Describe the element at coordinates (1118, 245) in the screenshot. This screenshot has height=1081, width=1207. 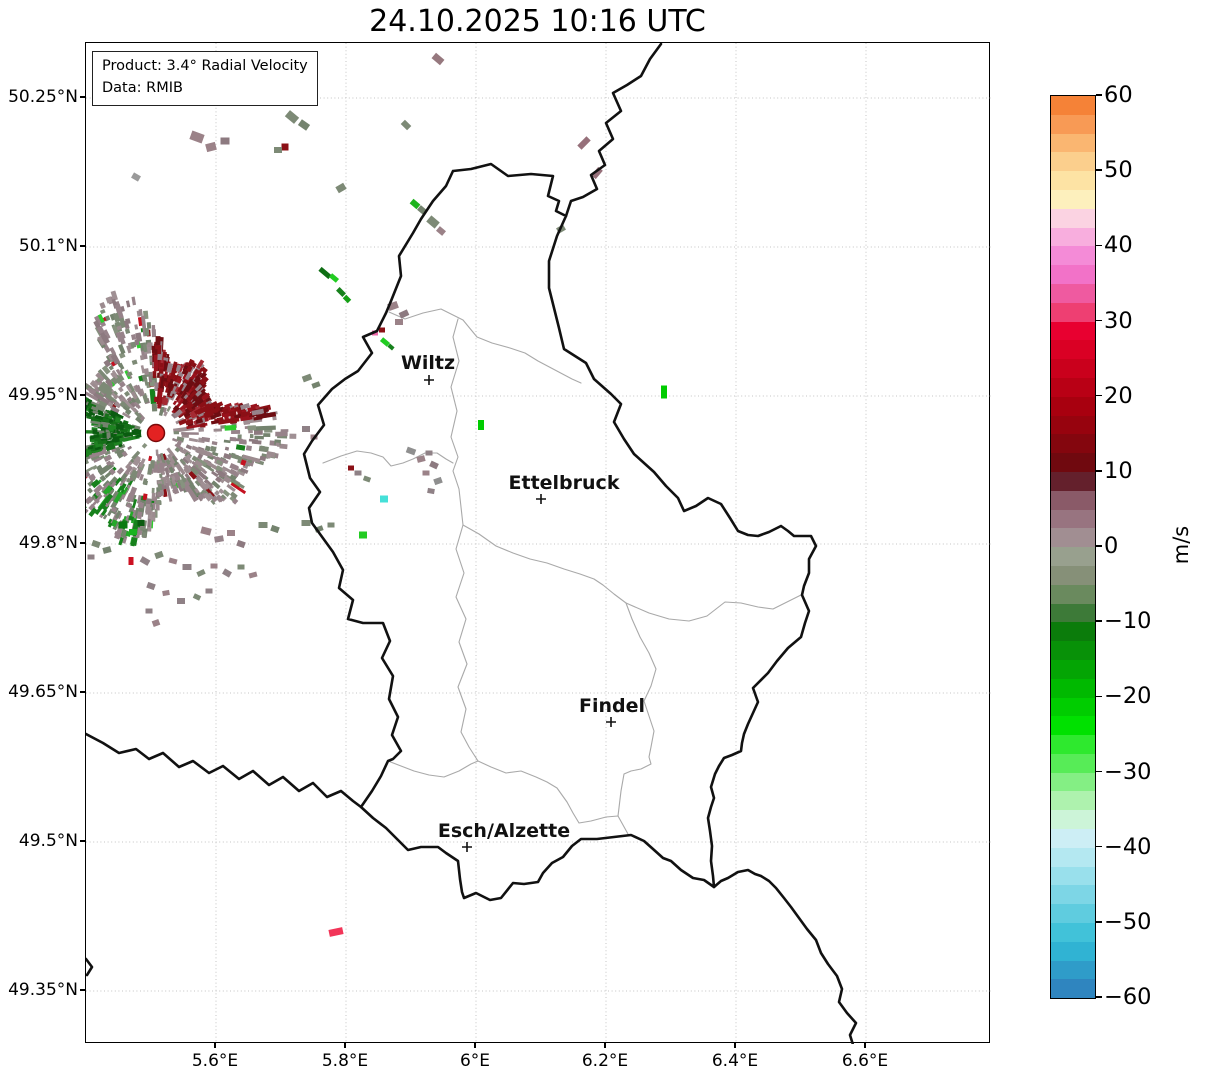
I see `colorbar-tick-label: 40` at that location.